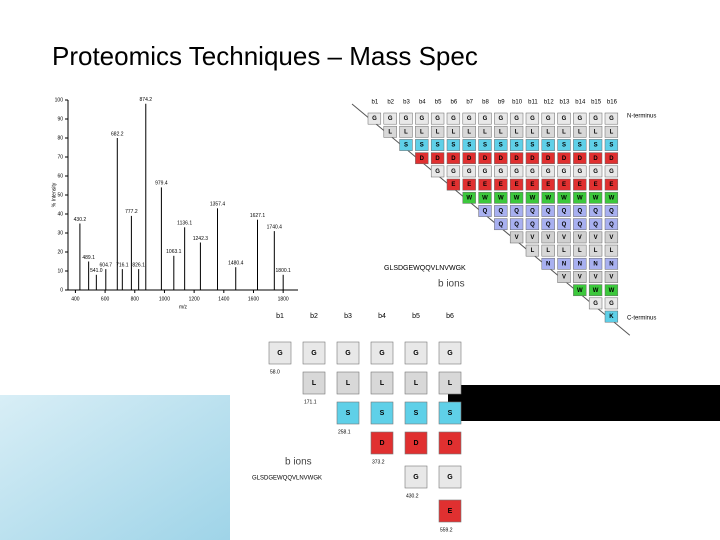  Describe the element at coordinates (485, 103) in the screenshot. I see `ion-header: b8` at that location.